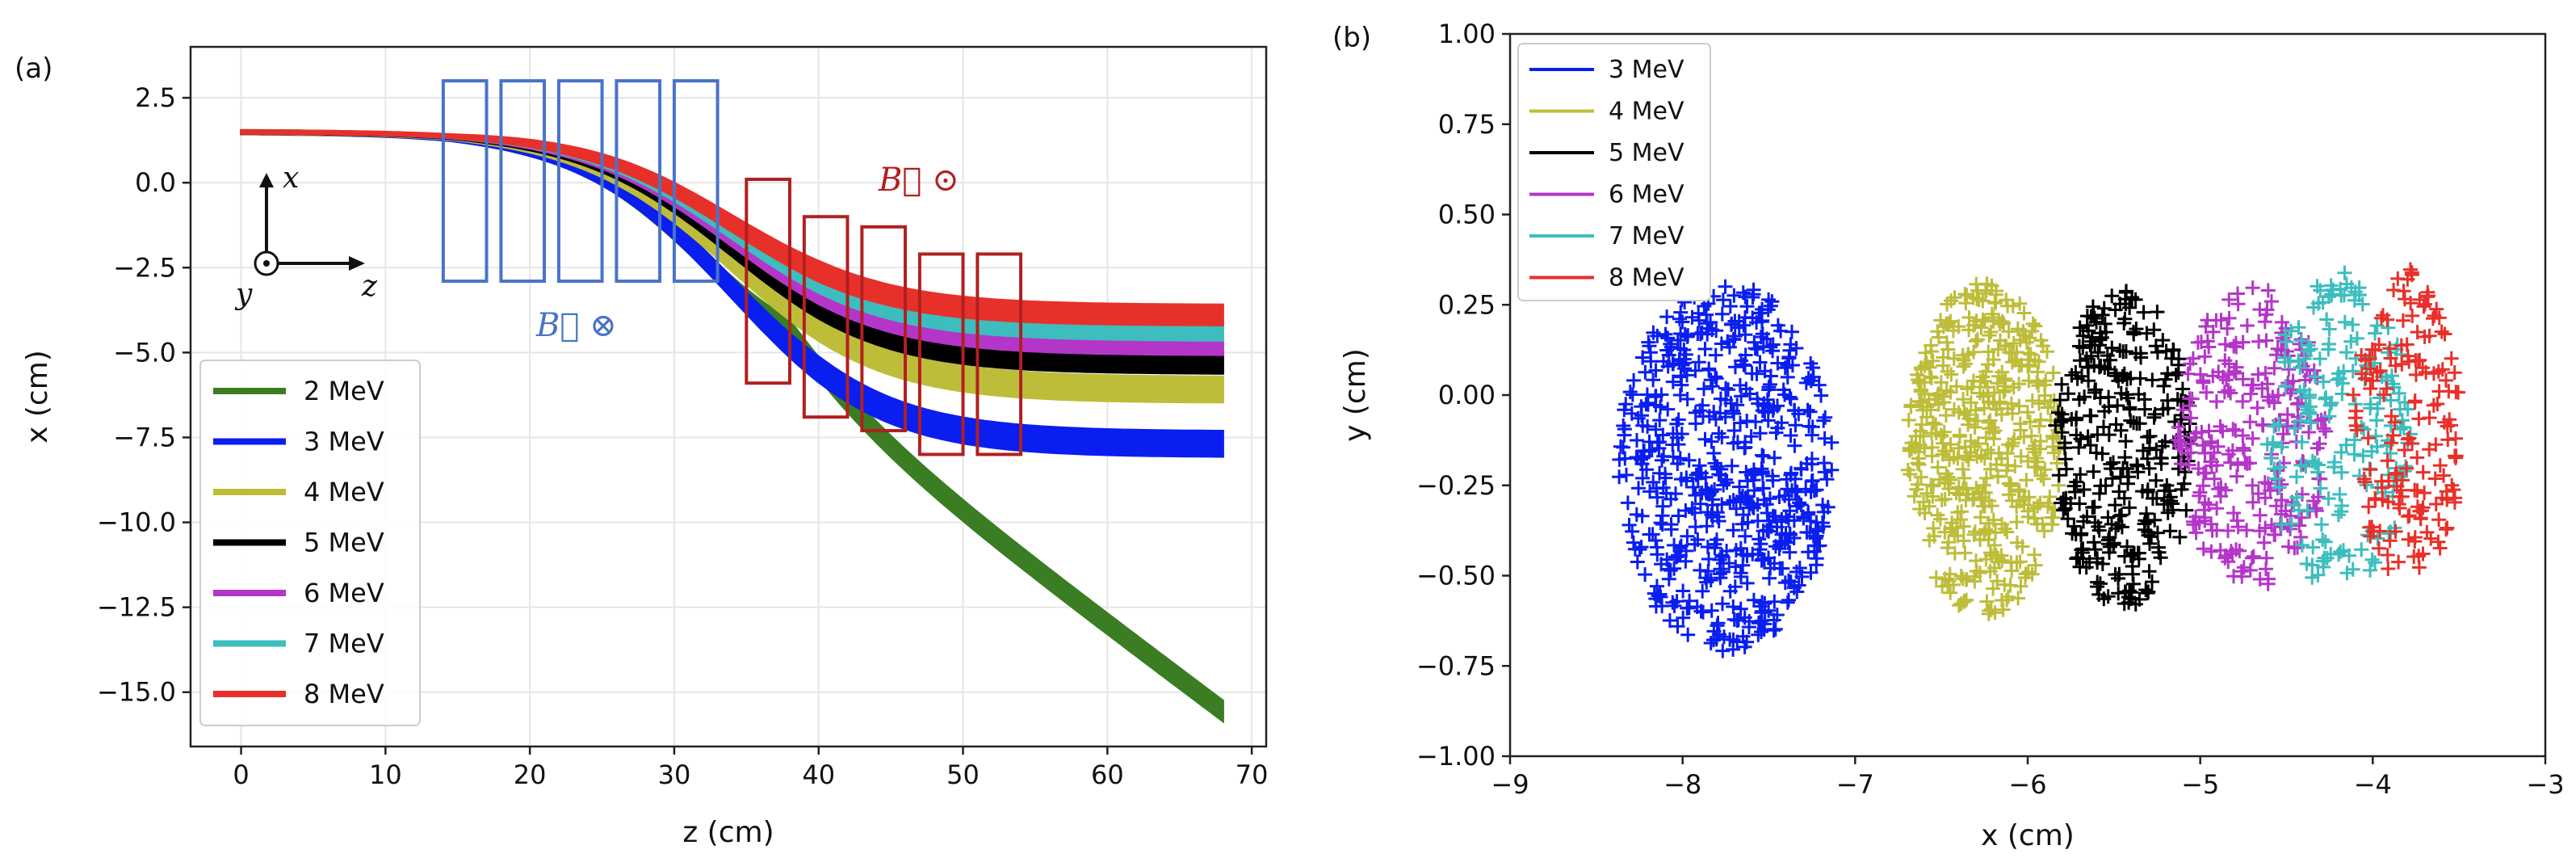 Image resolution: width=2576 pixels, height=858 pixels. Describe the element at coordinates (1646, 278) in the screenshot. I see `legend-b-label: 8 MeV` at that location.